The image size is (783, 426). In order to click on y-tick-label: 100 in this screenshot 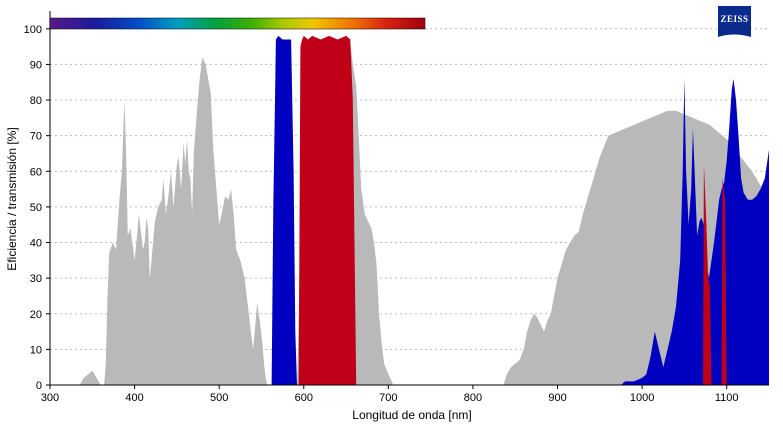, I will do `click(33, 30)`.